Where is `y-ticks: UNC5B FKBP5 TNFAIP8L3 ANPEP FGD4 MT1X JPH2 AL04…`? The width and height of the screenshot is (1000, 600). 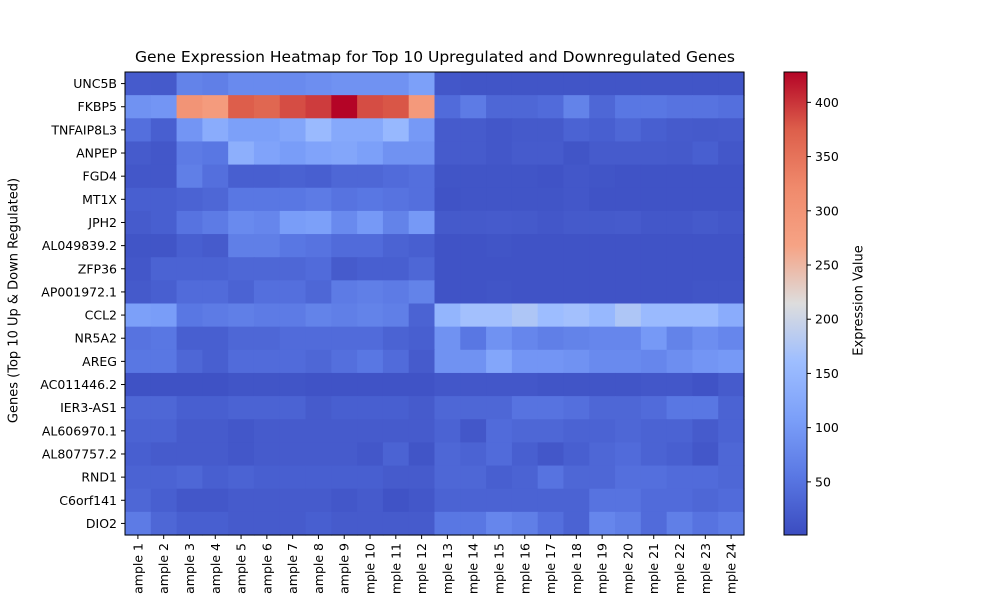 y-ticks: UNC5B FKBP5 TNFAIP8L3 ANPEP FGD4 MT1X JPH2 AL04… is located at coordinates (82, 303).